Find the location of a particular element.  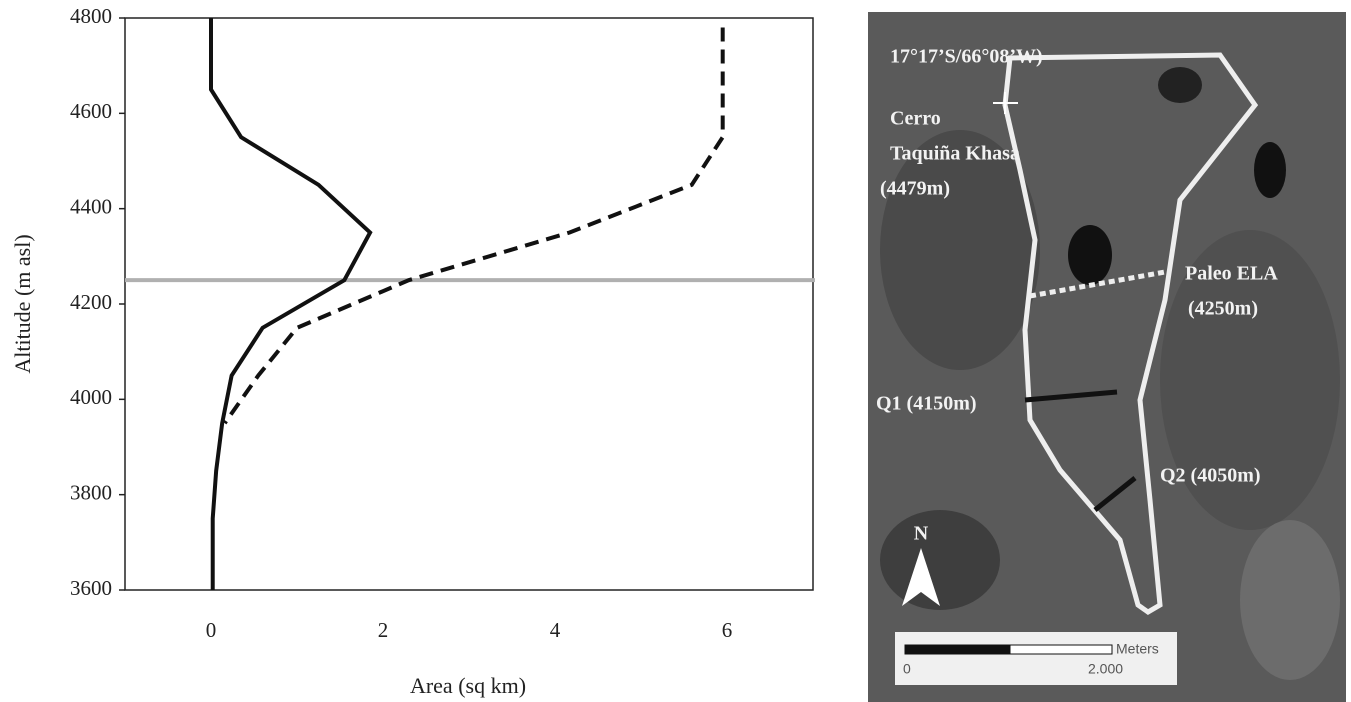

ela-label: (4250m) is located at coordinates (1223, 309).